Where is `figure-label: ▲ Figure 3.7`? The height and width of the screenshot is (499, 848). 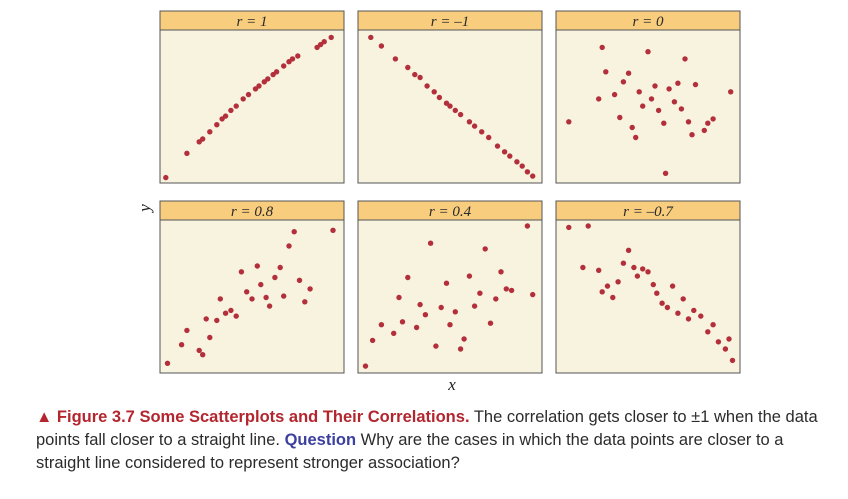 figure-label: ▲ Figure 3.7 is located at coordinates (85, 417).